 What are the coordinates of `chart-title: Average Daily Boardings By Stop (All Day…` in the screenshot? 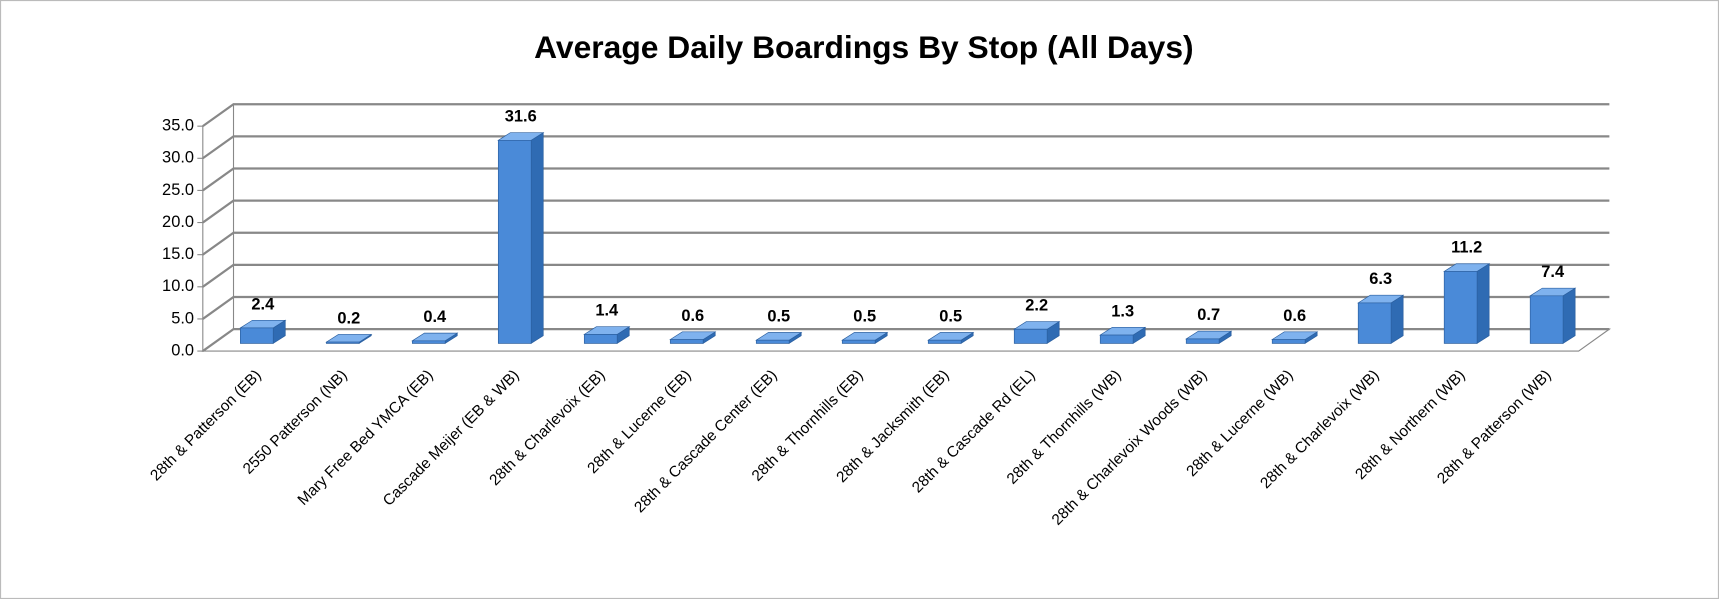 It's located at (863, 47).